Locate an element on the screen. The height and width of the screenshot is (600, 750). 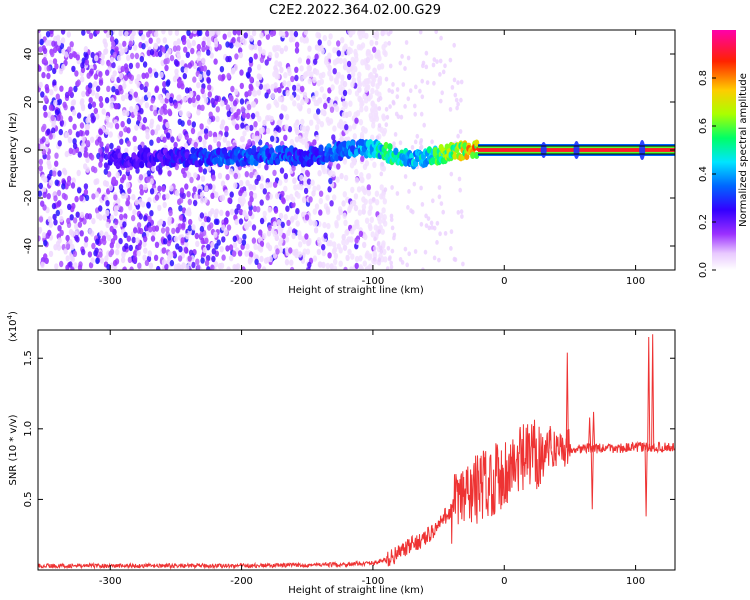
y-tick-label: 20 is located at coordinates (28, 102).